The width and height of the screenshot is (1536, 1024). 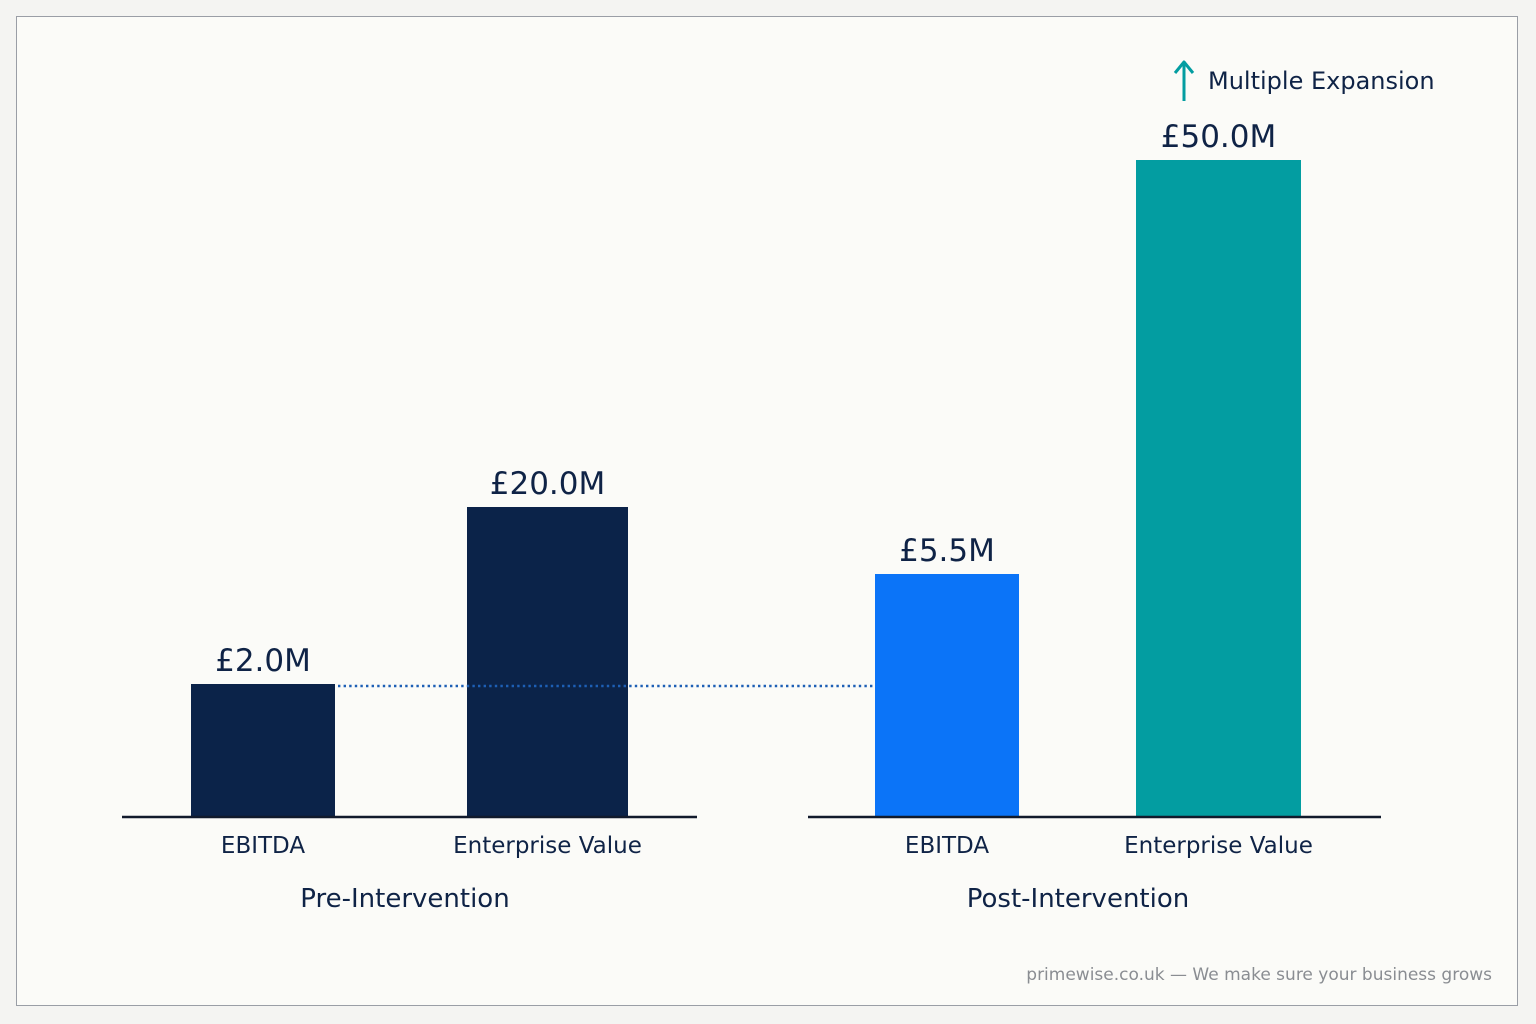 What do you see at coordinates (947, 695) in the screenshot?
I see `bar-post-ebitda` at bounding box center [947, 695].